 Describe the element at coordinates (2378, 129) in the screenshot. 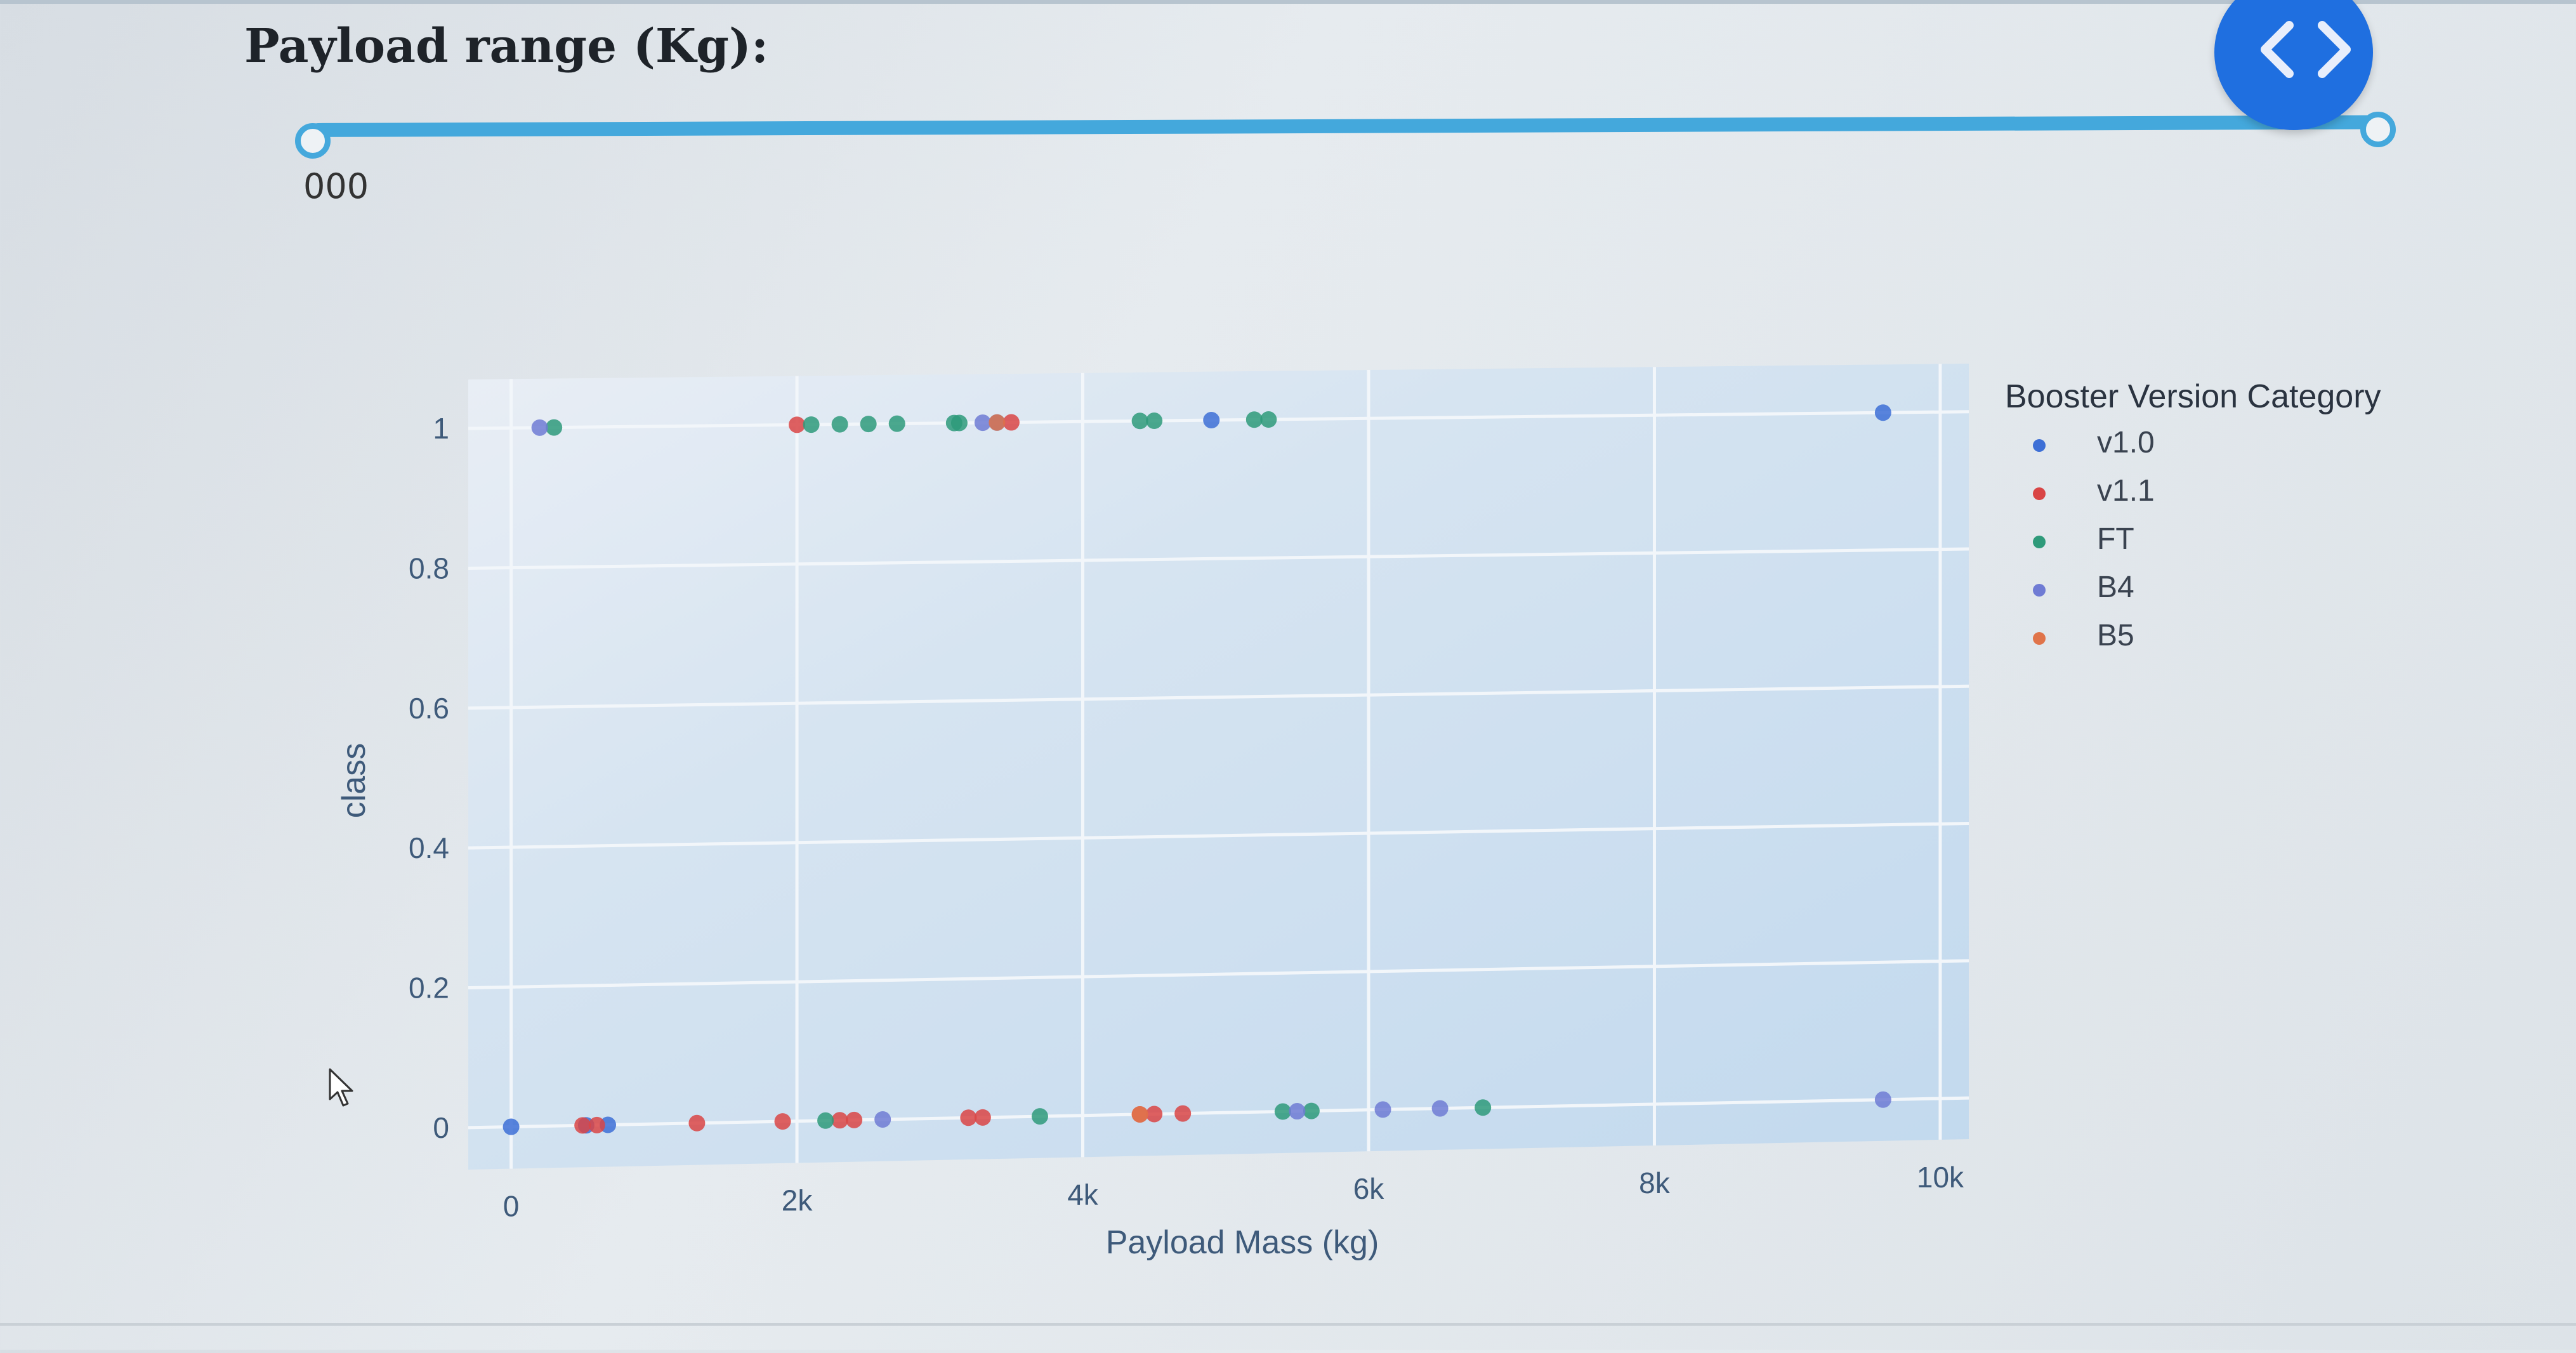

I see `slider-max-handle` at that location.